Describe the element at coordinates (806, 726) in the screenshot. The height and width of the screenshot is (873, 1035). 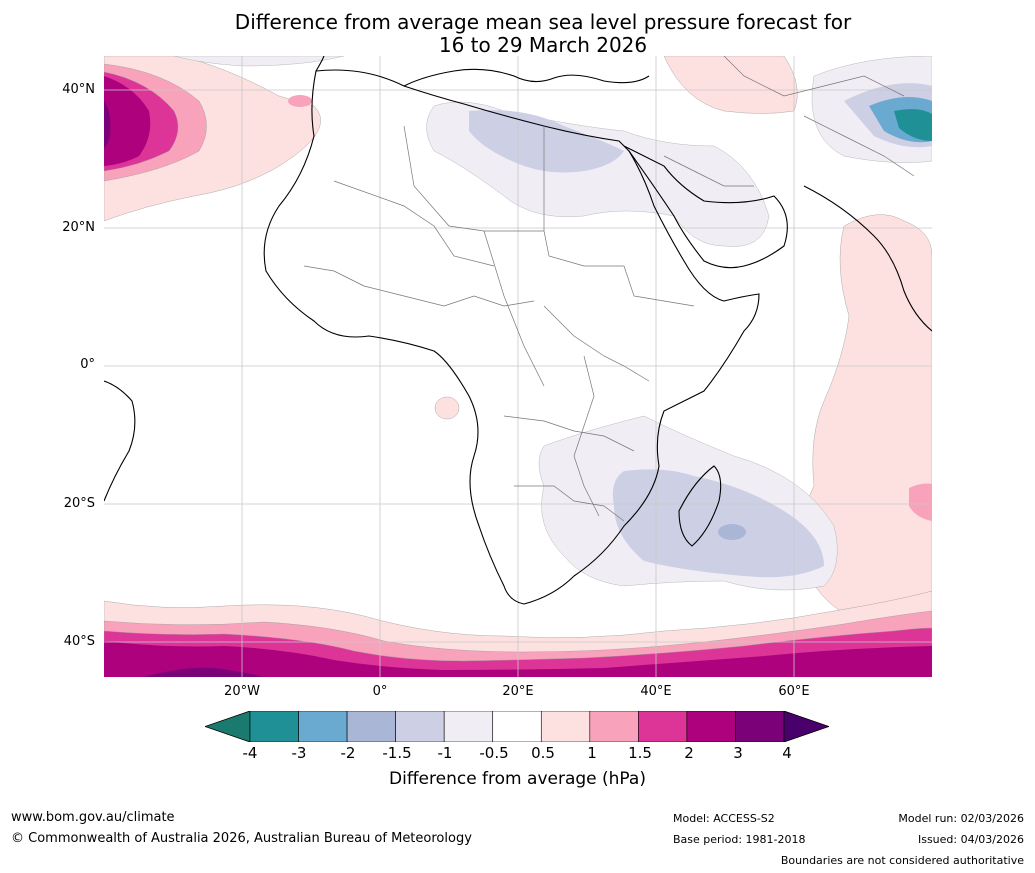
I see `colorbar-extend-high` at that location.